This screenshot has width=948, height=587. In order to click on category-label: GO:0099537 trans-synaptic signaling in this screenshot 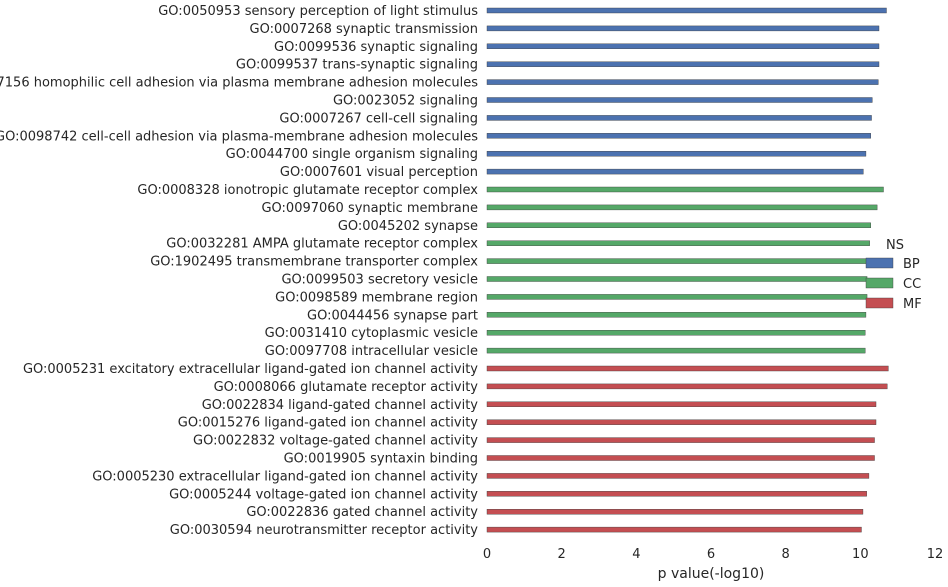, I will do `click(357, 65)`.